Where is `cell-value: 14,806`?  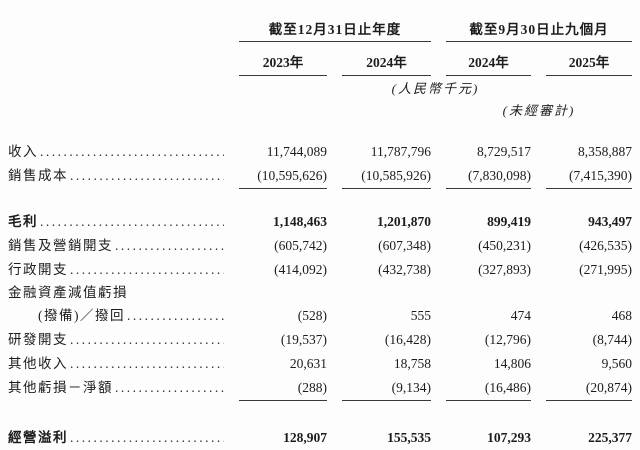 cell-value: 14,806 is located at coordinates (512, 363).